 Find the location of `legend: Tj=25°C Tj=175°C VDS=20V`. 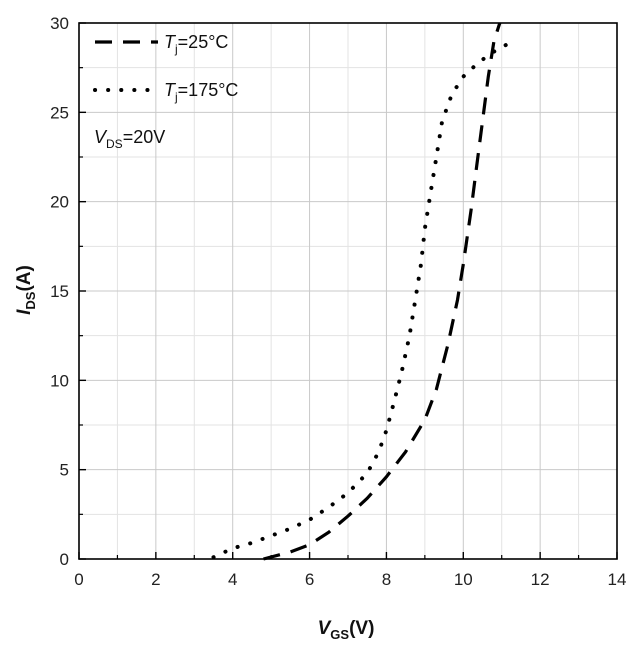

legend: Tj=25°C Tj=175°C VDS=20V is located at coordinates (165, 91).